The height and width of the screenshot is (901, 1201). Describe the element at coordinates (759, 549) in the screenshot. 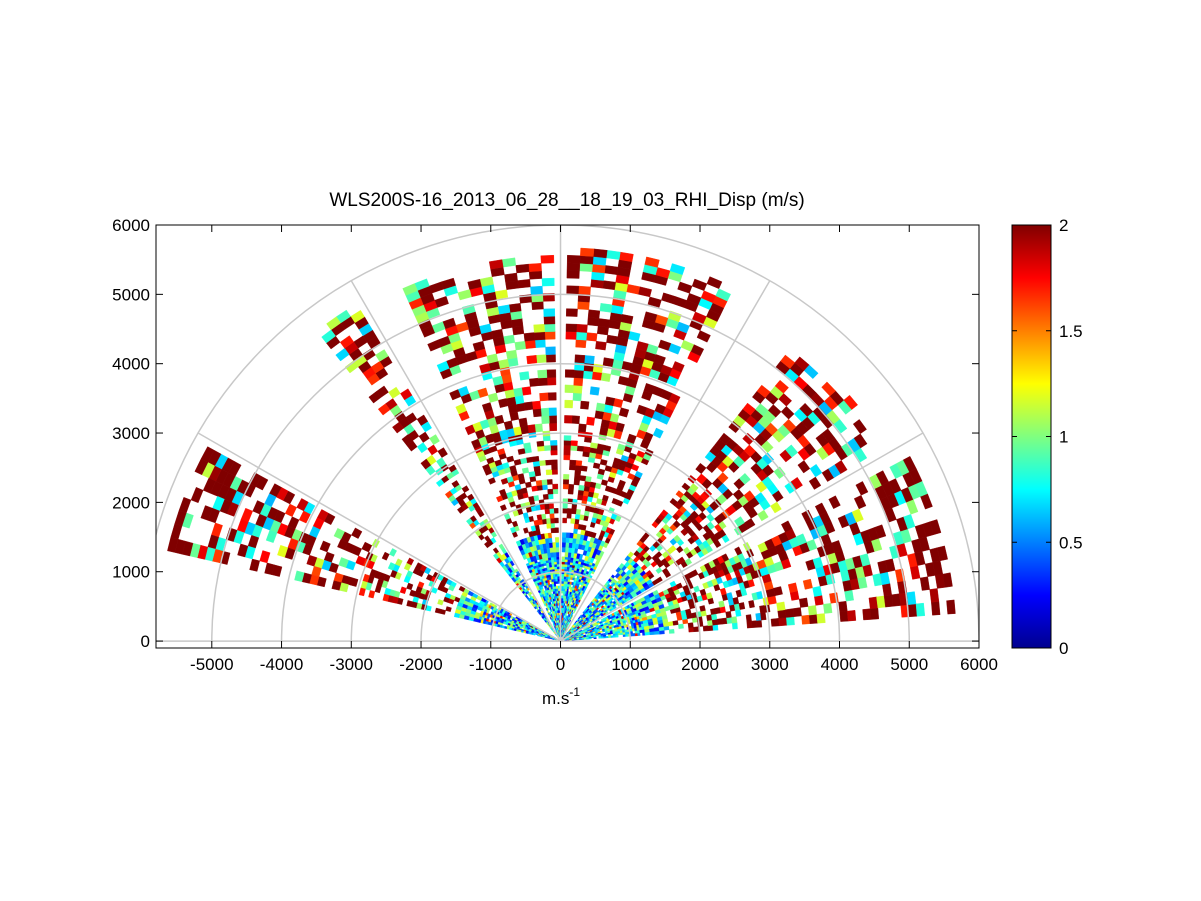

I see `sector-east` at that location.